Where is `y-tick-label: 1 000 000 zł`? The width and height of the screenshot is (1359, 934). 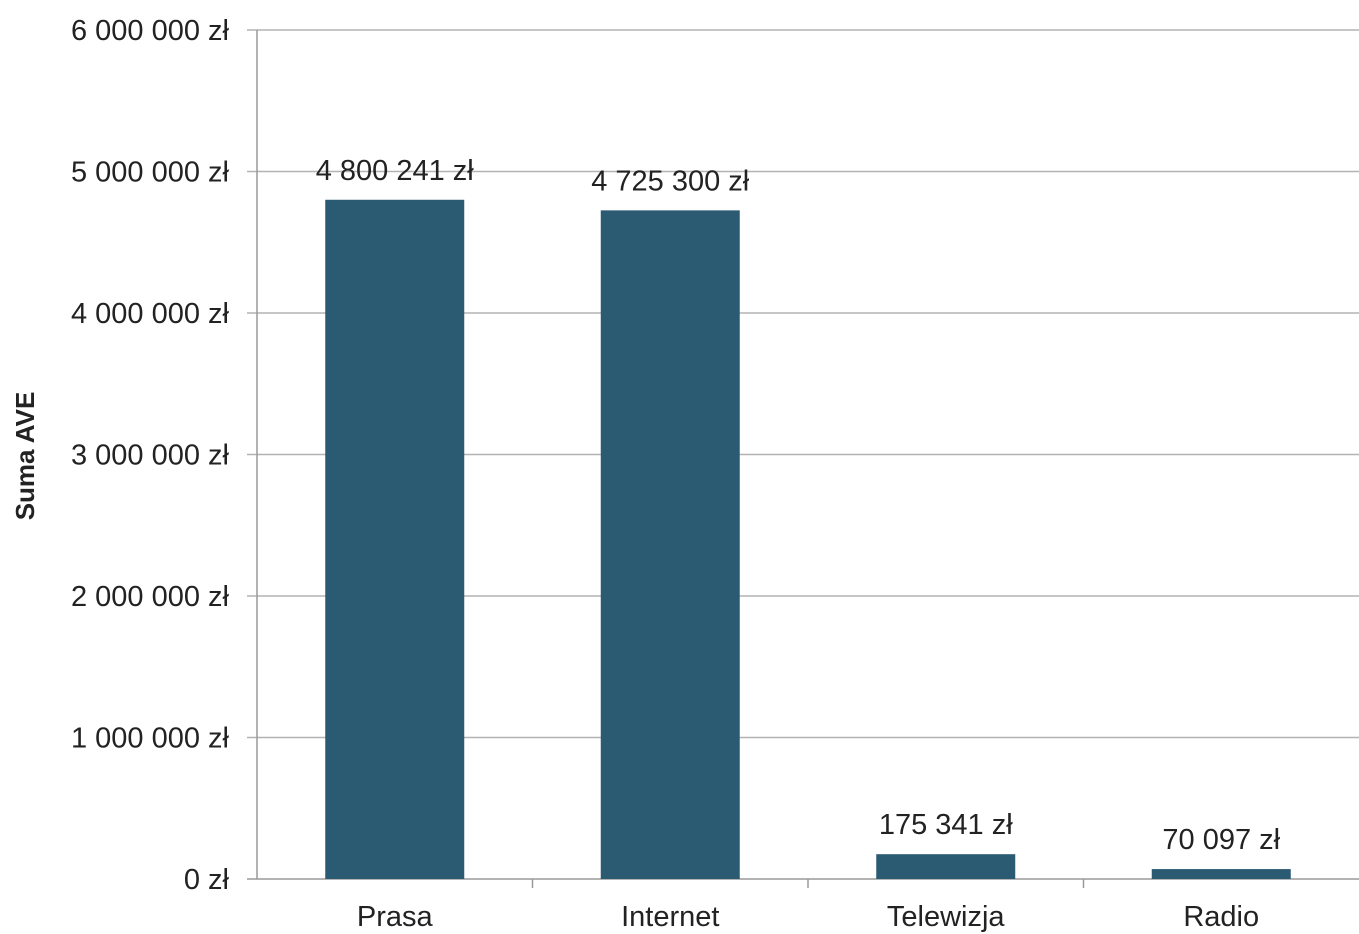 y-tick-label: 1 000 000 zł is located at coordinates (150, 739).